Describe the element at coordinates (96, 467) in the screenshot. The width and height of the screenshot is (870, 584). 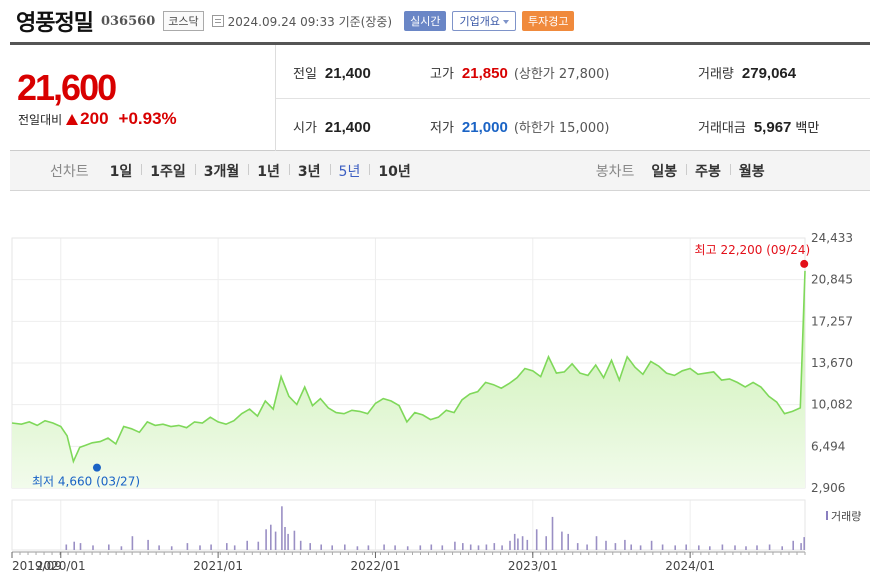
I see `min-point` at that location.